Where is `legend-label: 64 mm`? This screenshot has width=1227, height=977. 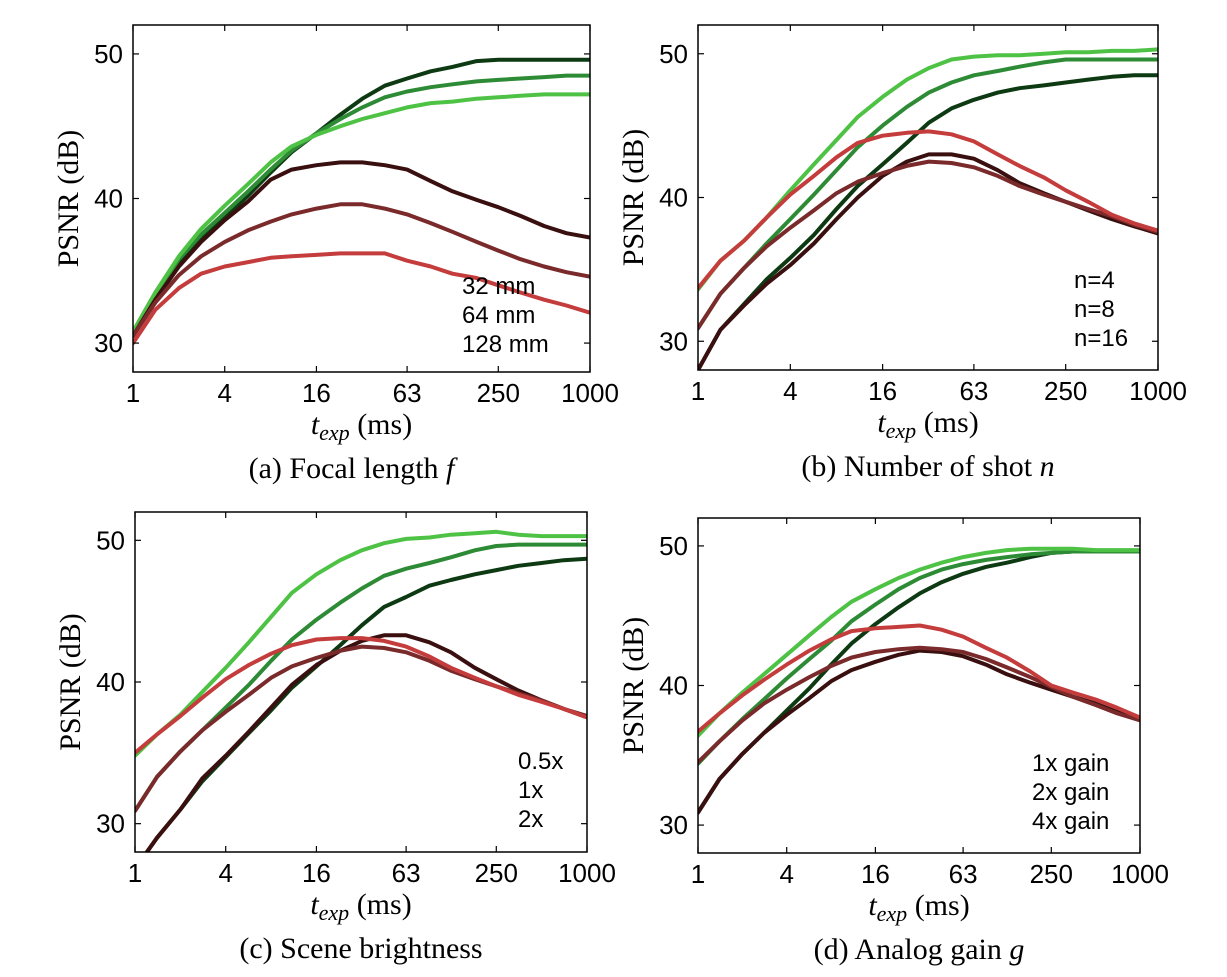 legend-label: 64 mm is located at coordinates (498, 315).